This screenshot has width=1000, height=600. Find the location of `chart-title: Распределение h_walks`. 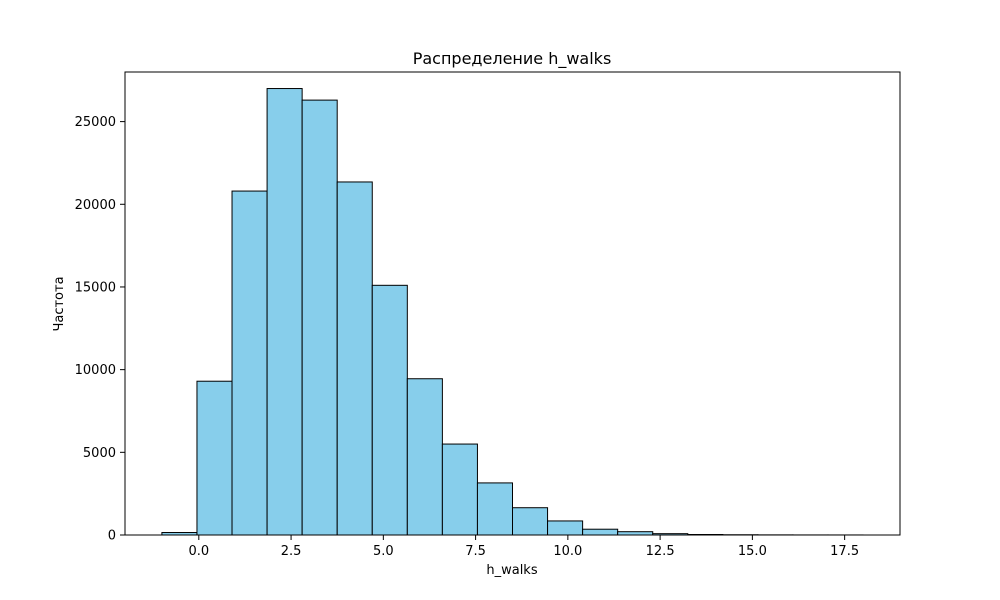

chart-title: Распределение h_walks is located at coordinates (512, 59).